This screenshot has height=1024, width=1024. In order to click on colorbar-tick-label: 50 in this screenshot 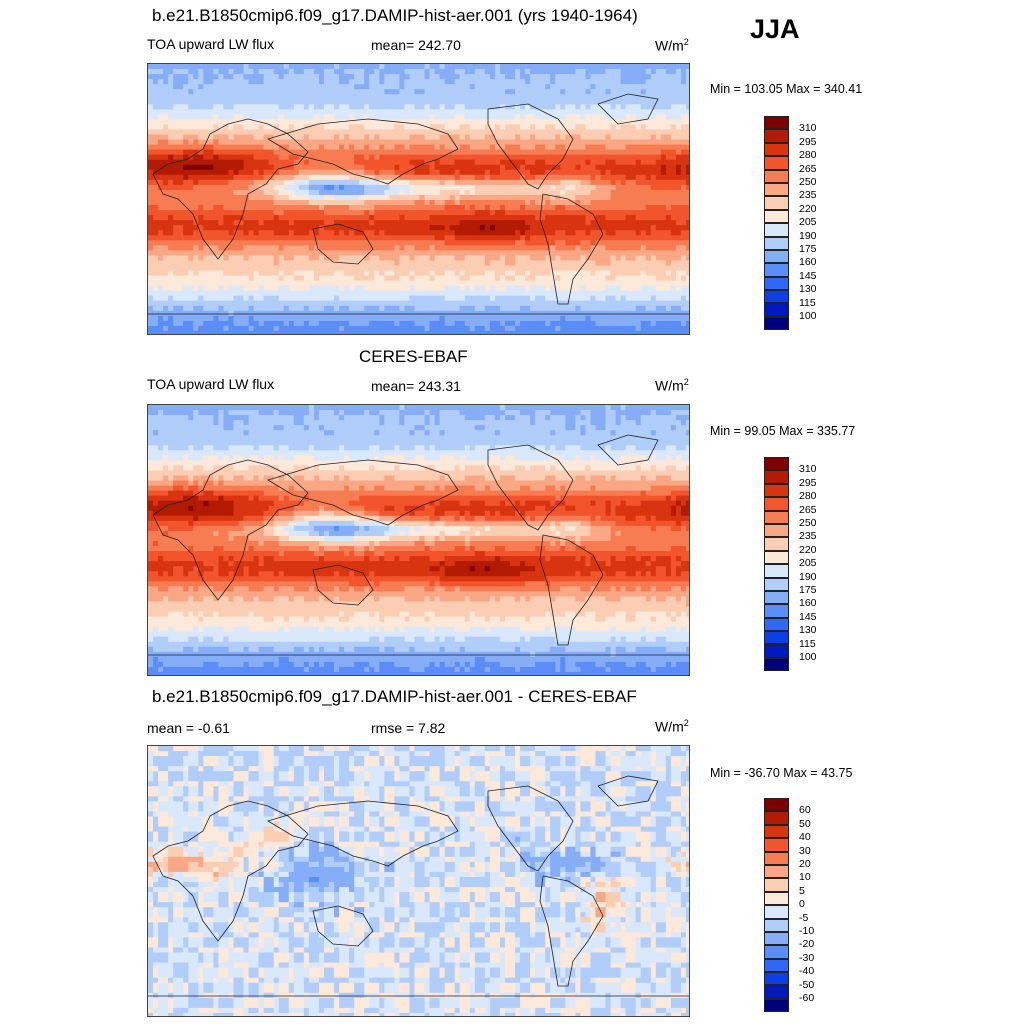, I will do `click(805, 823)`.